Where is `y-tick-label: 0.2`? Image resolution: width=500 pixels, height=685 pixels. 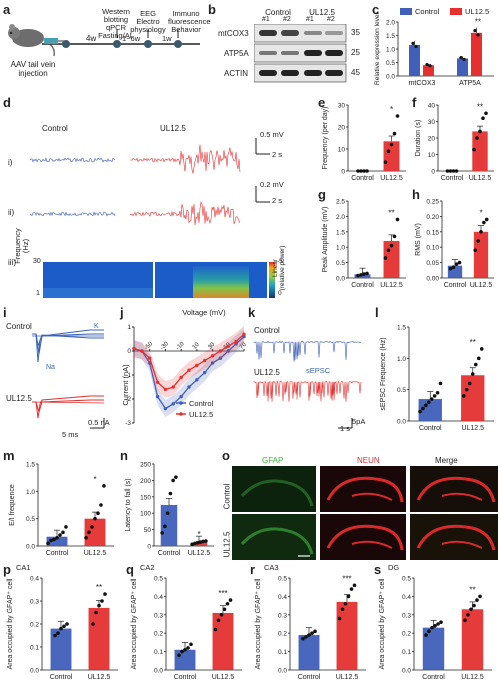
y-tick-label: 0.2 is located at coordinates (158, 634).